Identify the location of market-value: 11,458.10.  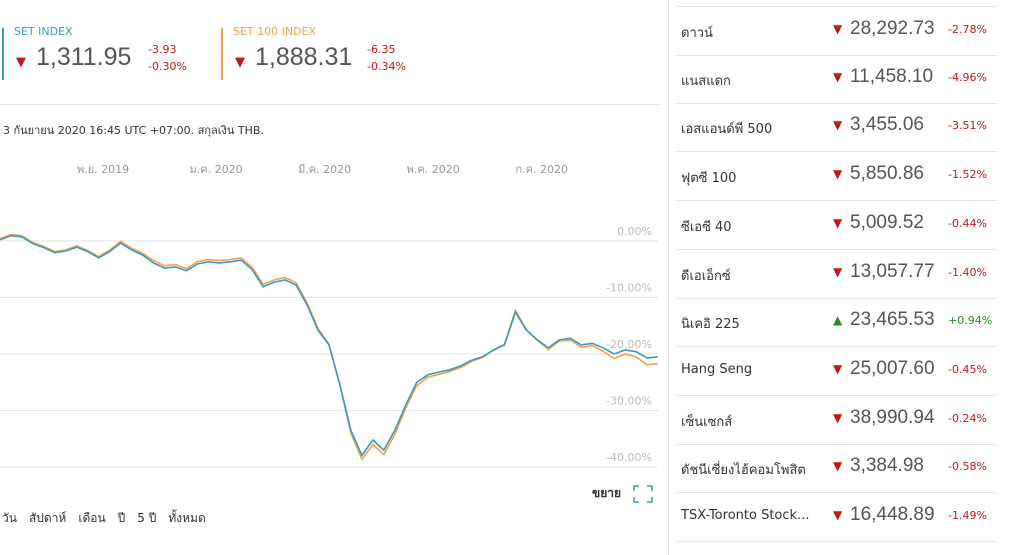
(892, 76).